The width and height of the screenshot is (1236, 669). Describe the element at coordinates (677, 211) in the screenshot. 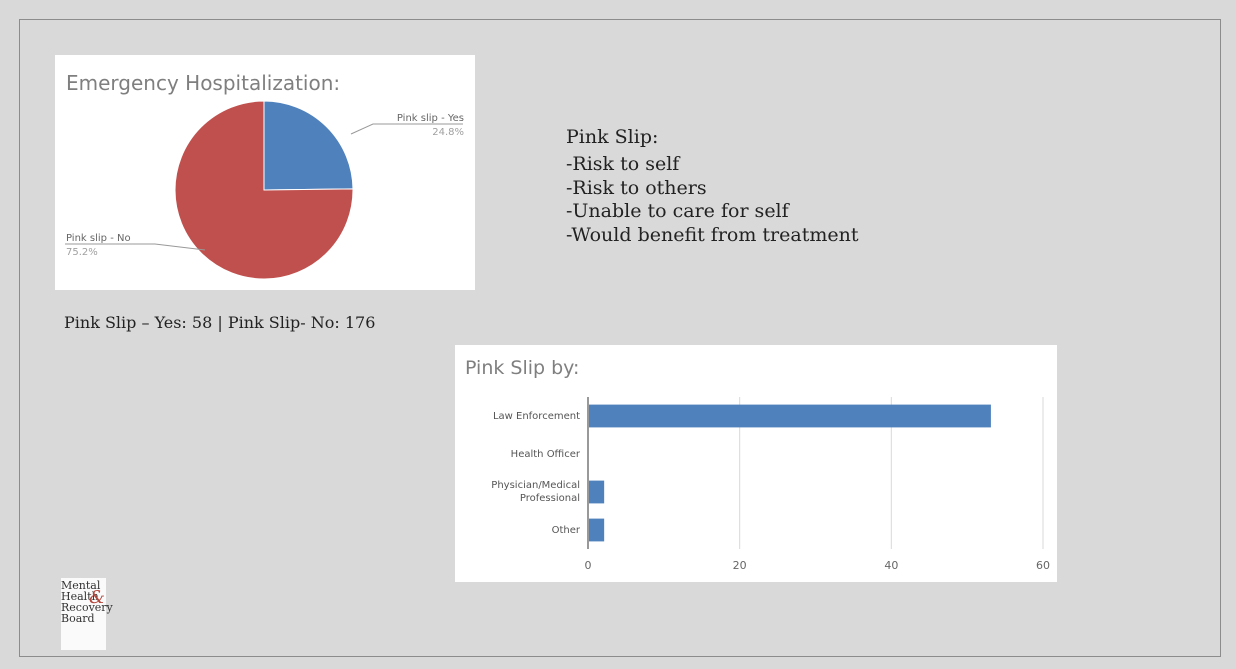

I see `info-item: -Unable to care for self` at that location.